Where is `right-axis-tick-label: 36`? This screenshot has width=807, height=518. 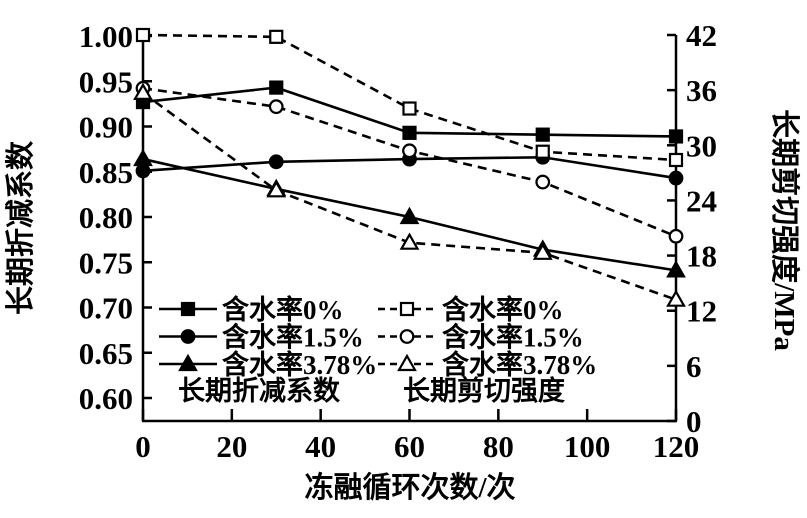
right-axis-tick-label: 36 is located at coordinates (701, 90).